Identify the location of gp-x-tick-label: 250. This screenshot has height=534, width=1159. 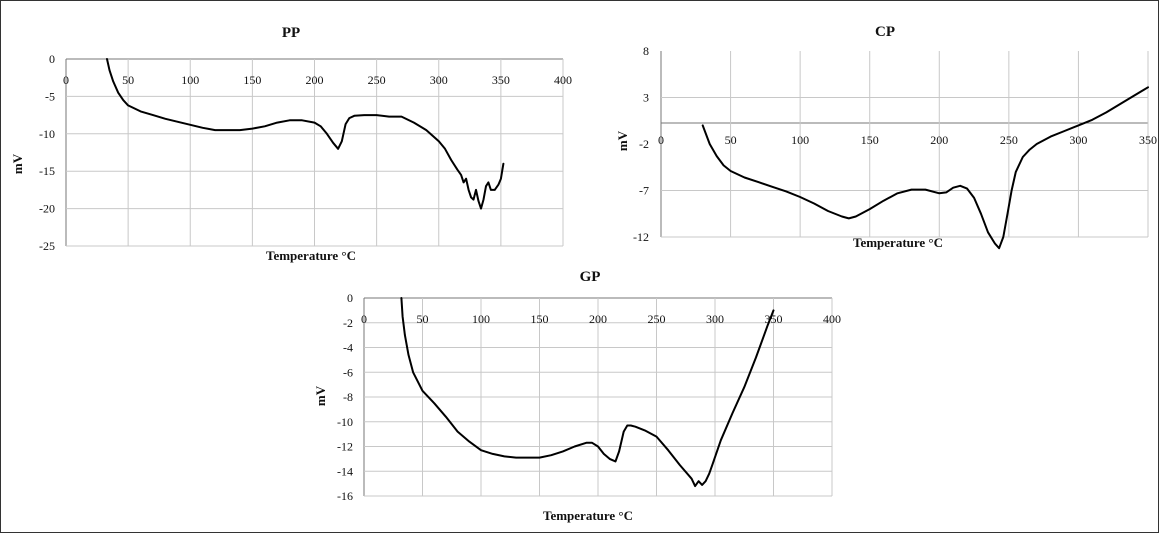
(657, 319).